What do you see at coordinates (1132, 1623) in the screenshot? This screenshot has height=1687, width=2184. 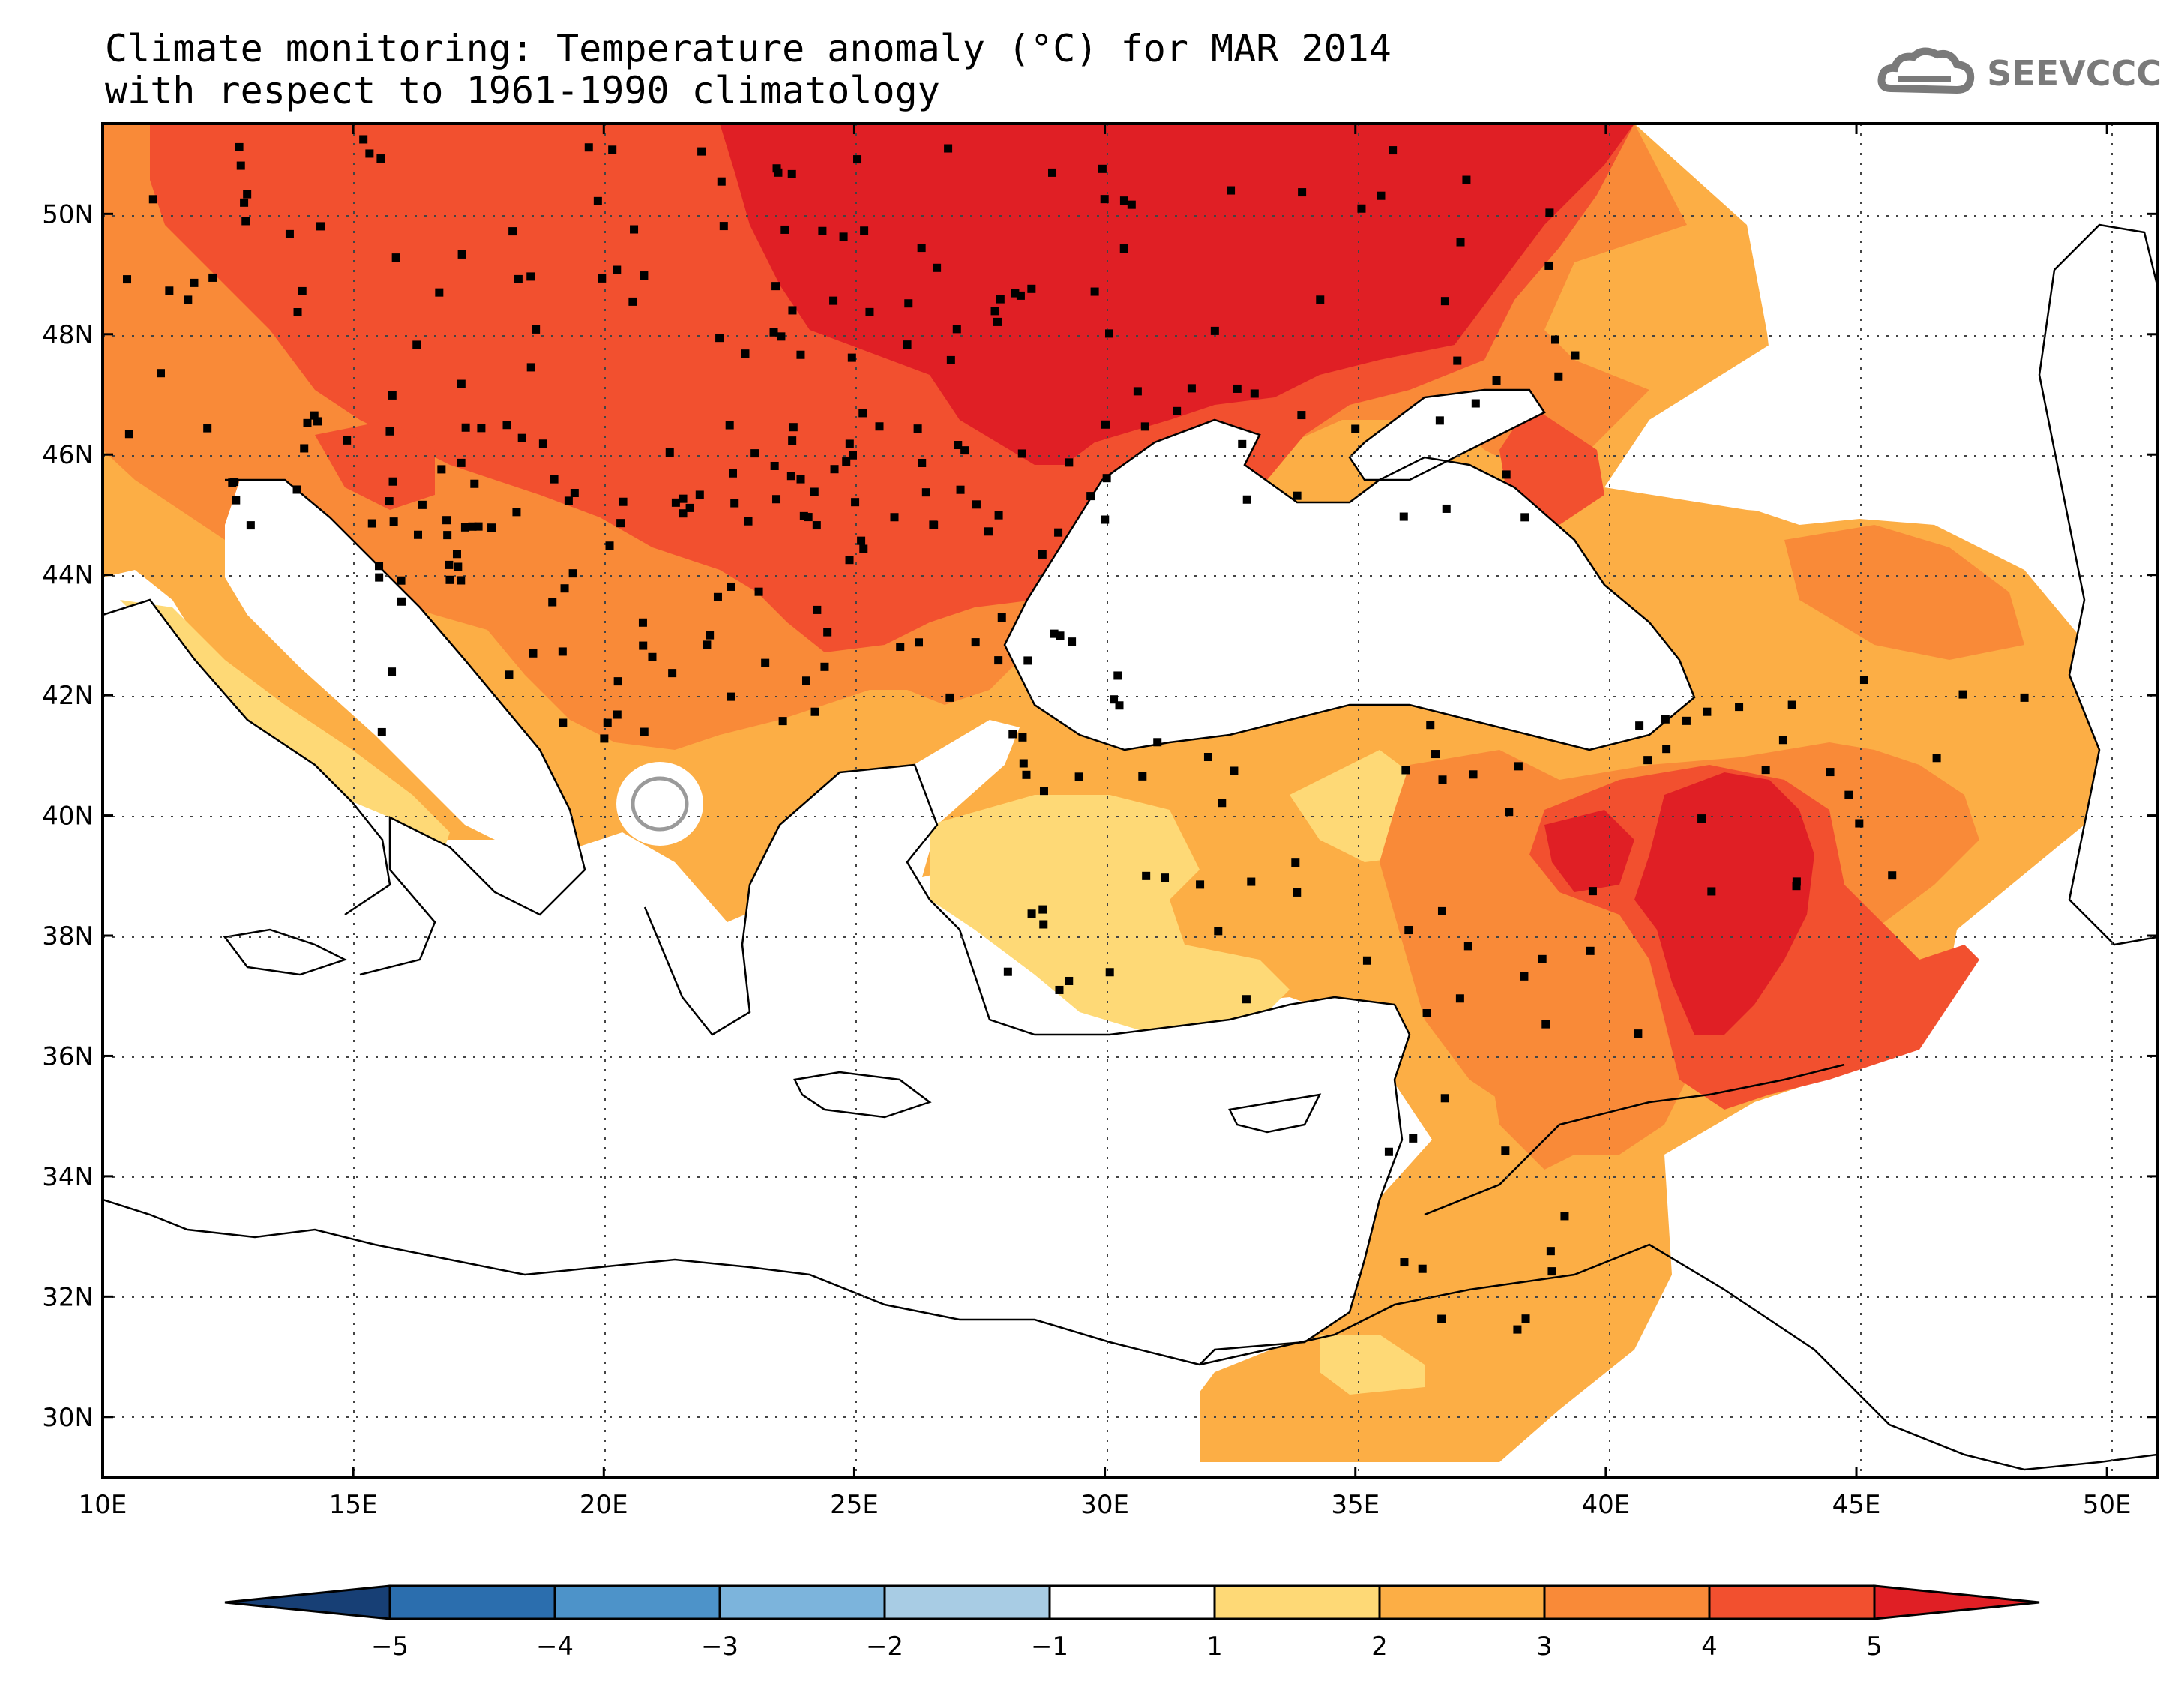 I see `colorbar: −5 −4 −3 −2 −1 1 2 3 4 5` at bounding box center [1132, 1623].